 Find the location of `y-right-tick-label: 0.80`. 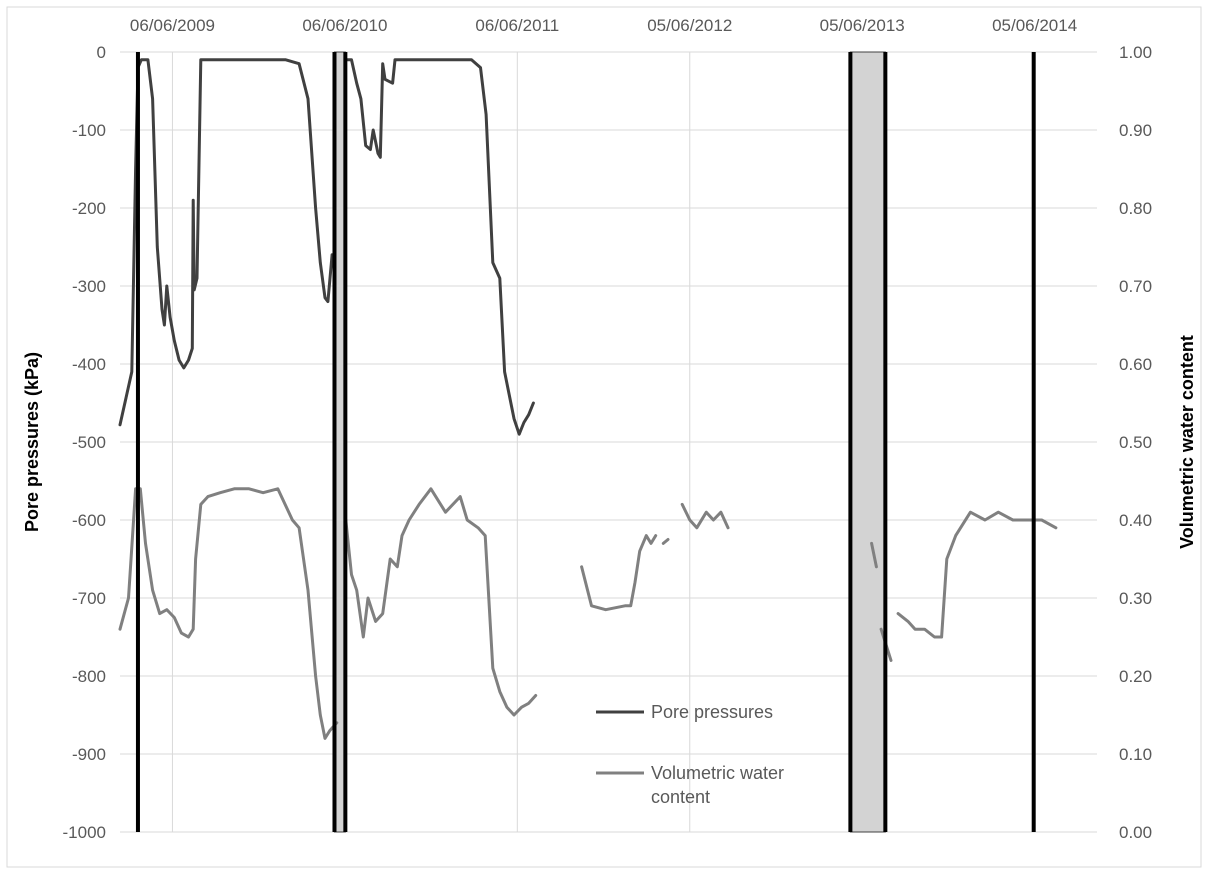

y-right-tick-label: 0.80 is located at coordinates (1135, 208).